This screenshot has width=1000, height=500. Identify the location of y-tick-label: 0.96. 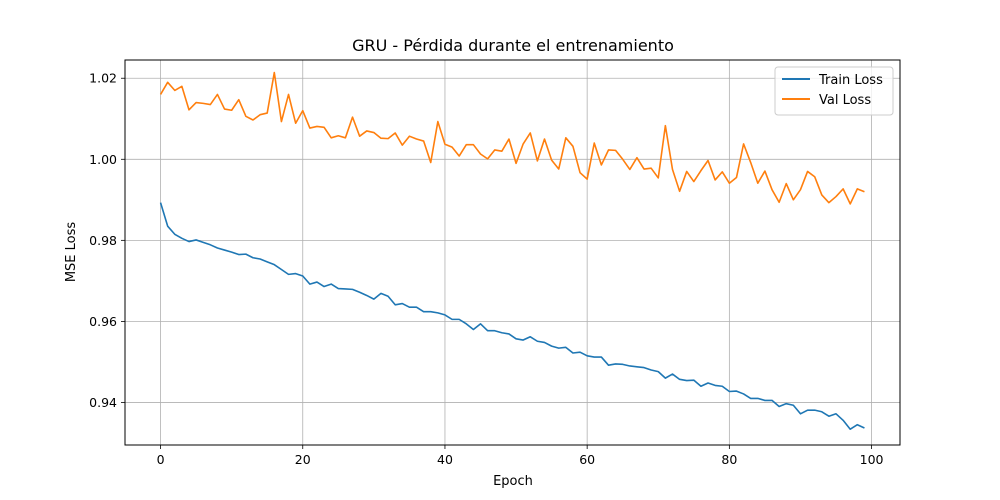
(103, 321).